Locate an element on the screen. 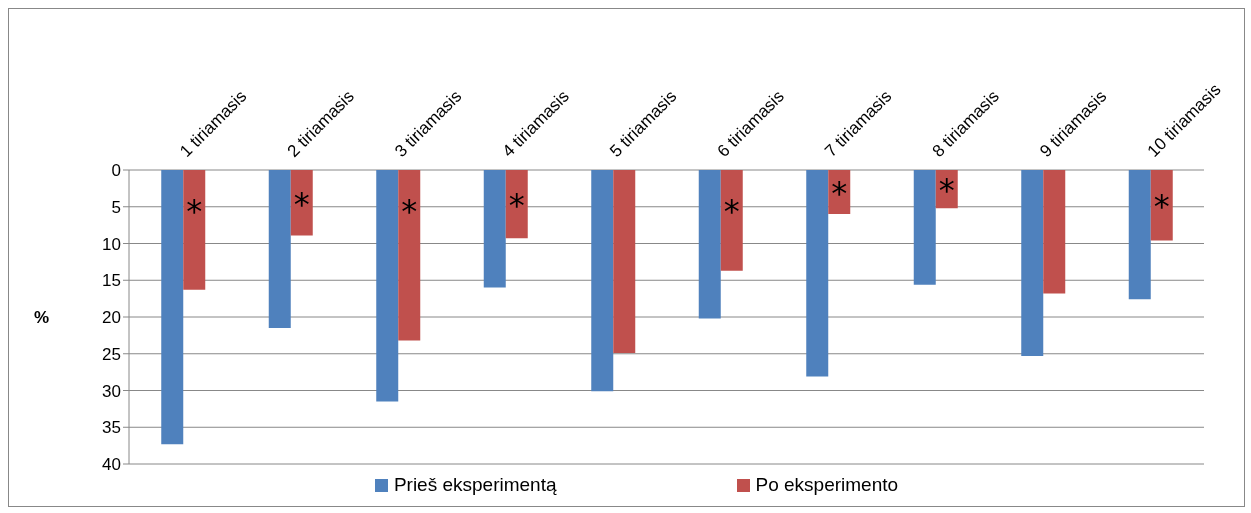 Image resolution: width=1251 pixels, height=513 pixels. y-tick-label: 0 is located at coordinates (116, 171).